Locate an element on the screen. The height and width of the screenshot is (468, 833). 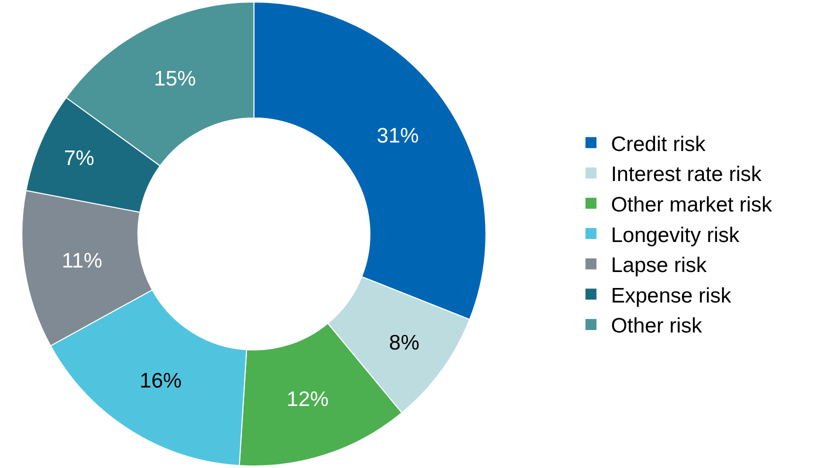
data-label: 11% is located at coordinates (82, 261).